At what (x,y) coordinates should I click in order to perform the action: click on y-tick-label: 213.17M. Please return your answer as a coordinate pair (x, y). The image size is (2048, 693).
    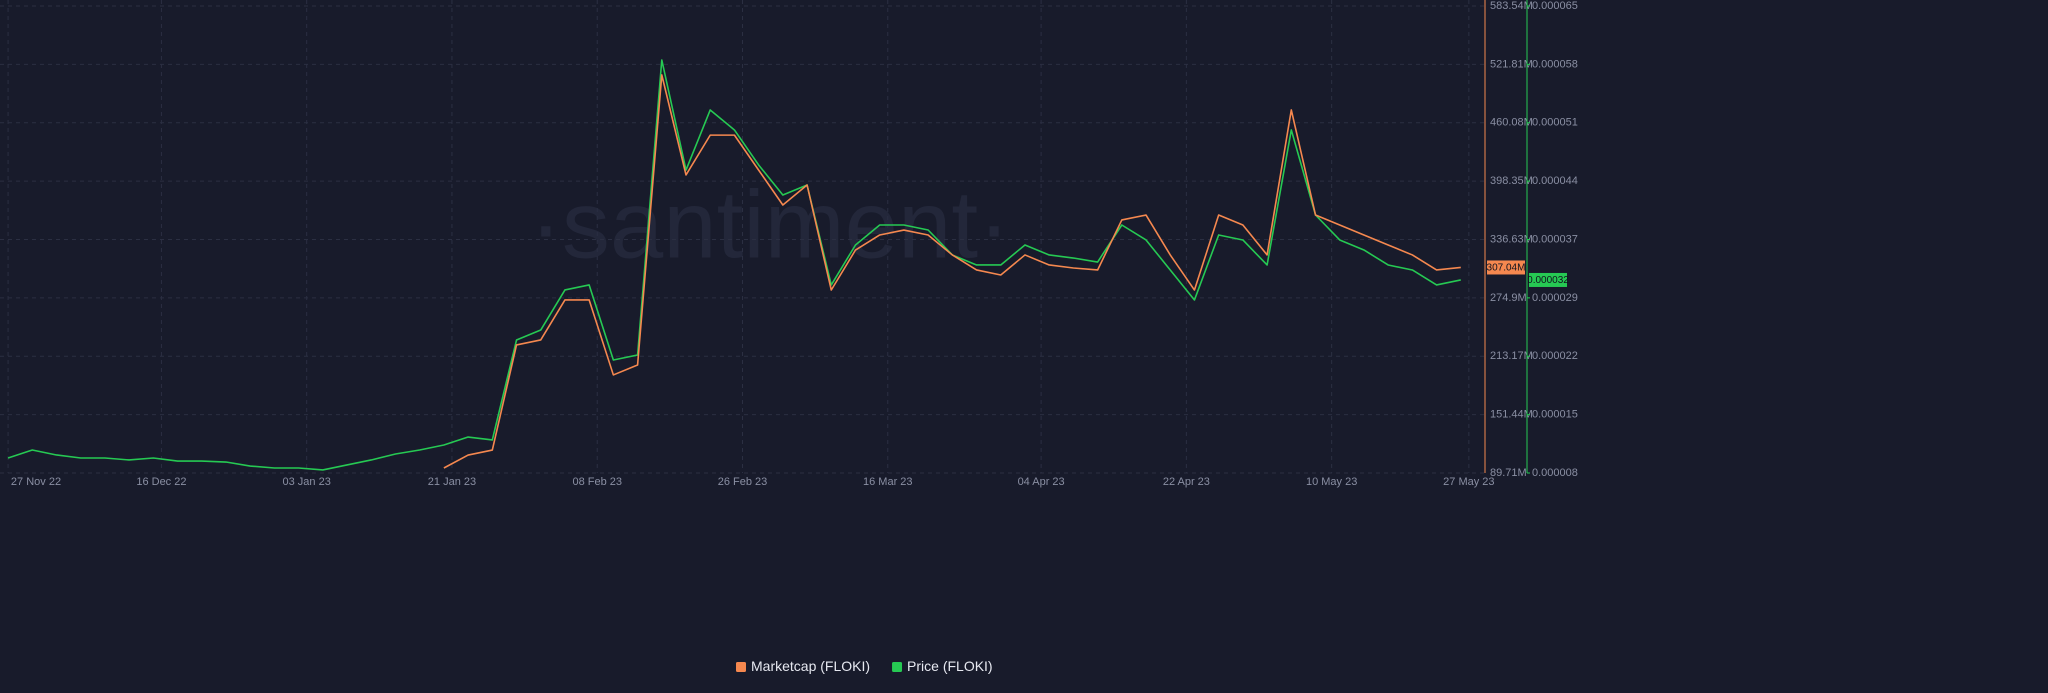
    Looking at the image, I should click on (1511, 356).